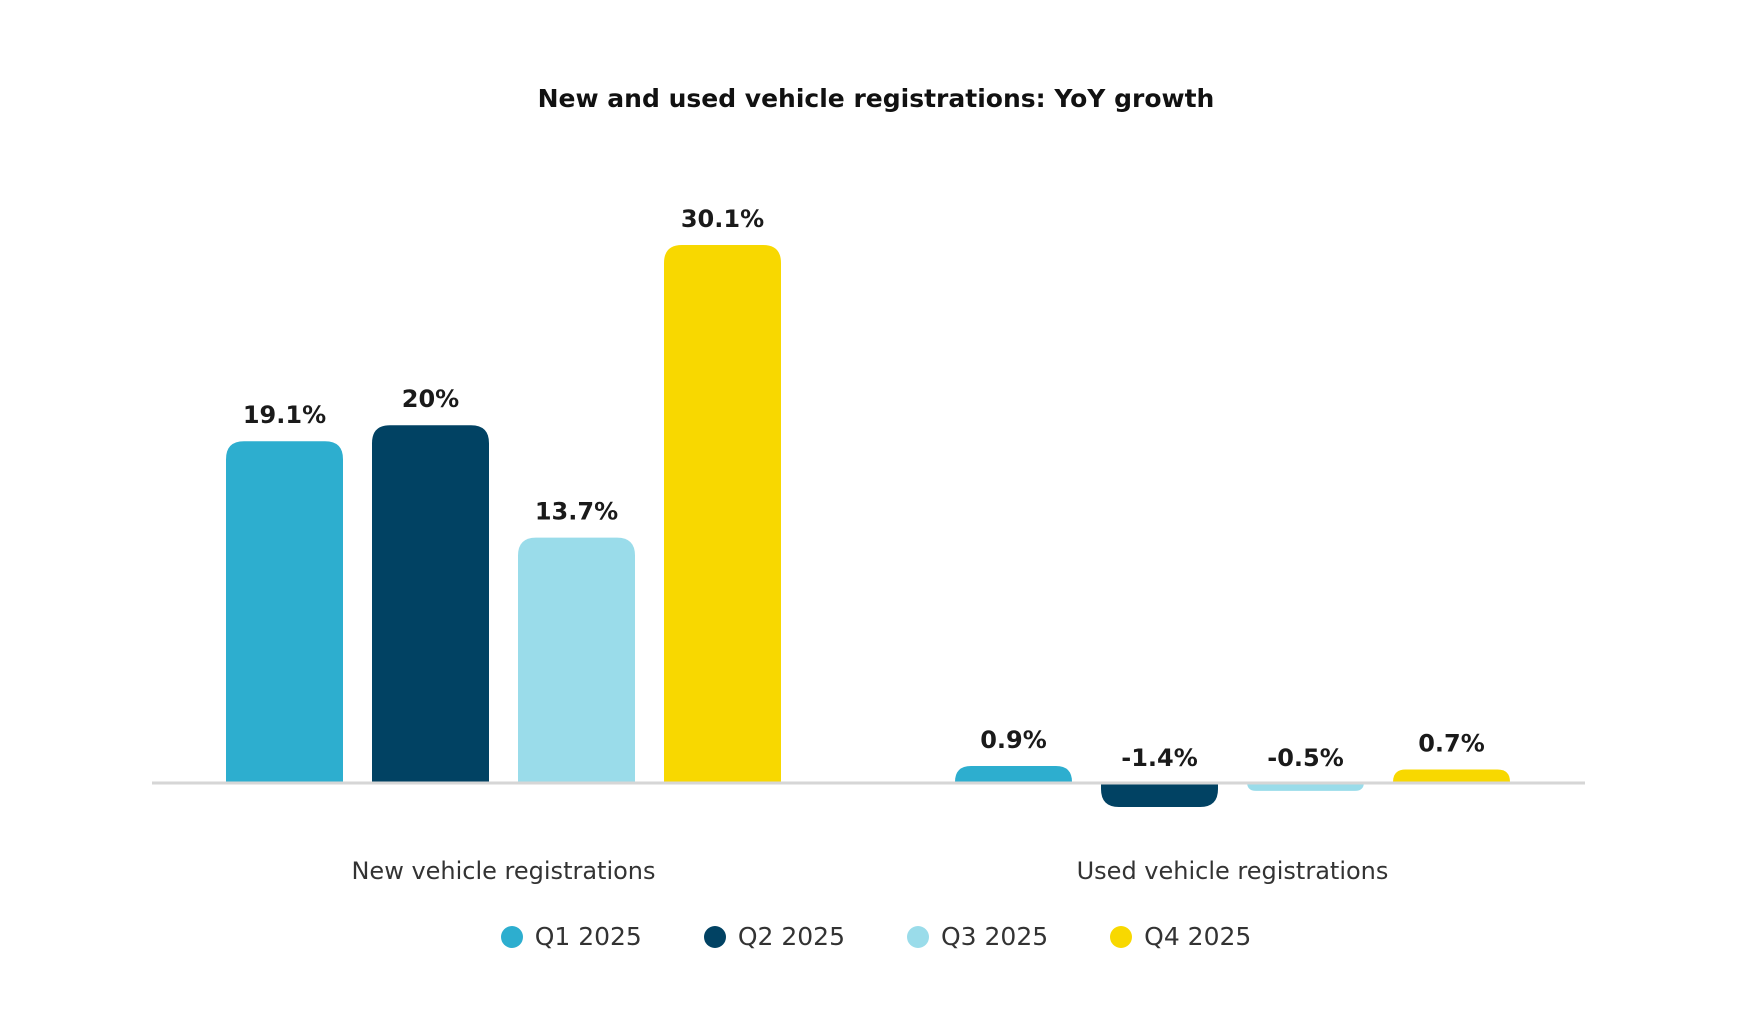 The height and width of the screenshot is (1021, 1752). I want to click on value-label: -1.4%, so click(1159, 758).